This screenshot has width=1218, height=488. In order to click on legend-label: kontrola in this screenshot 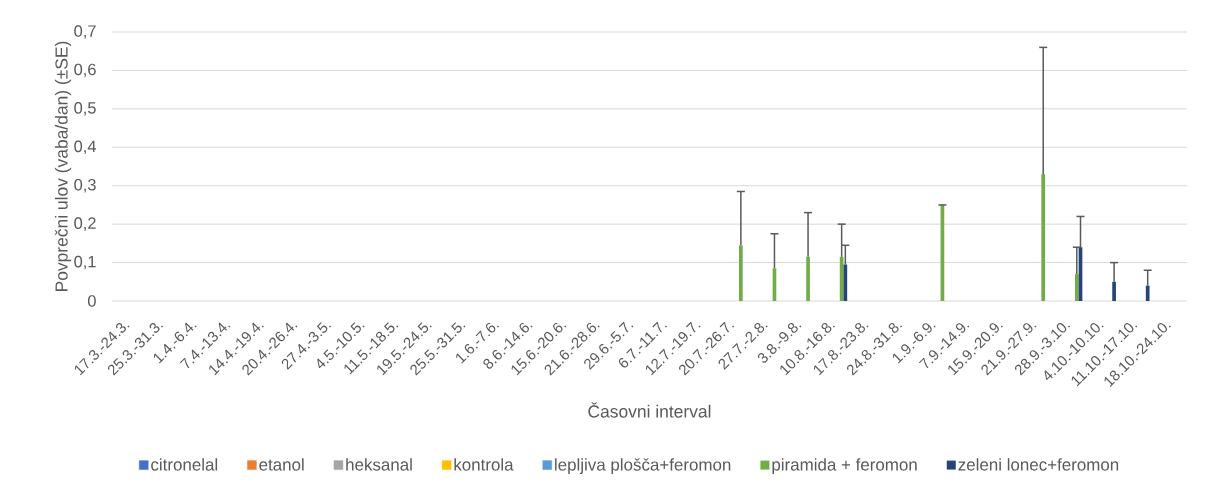, I will do `click(484, 464)`.